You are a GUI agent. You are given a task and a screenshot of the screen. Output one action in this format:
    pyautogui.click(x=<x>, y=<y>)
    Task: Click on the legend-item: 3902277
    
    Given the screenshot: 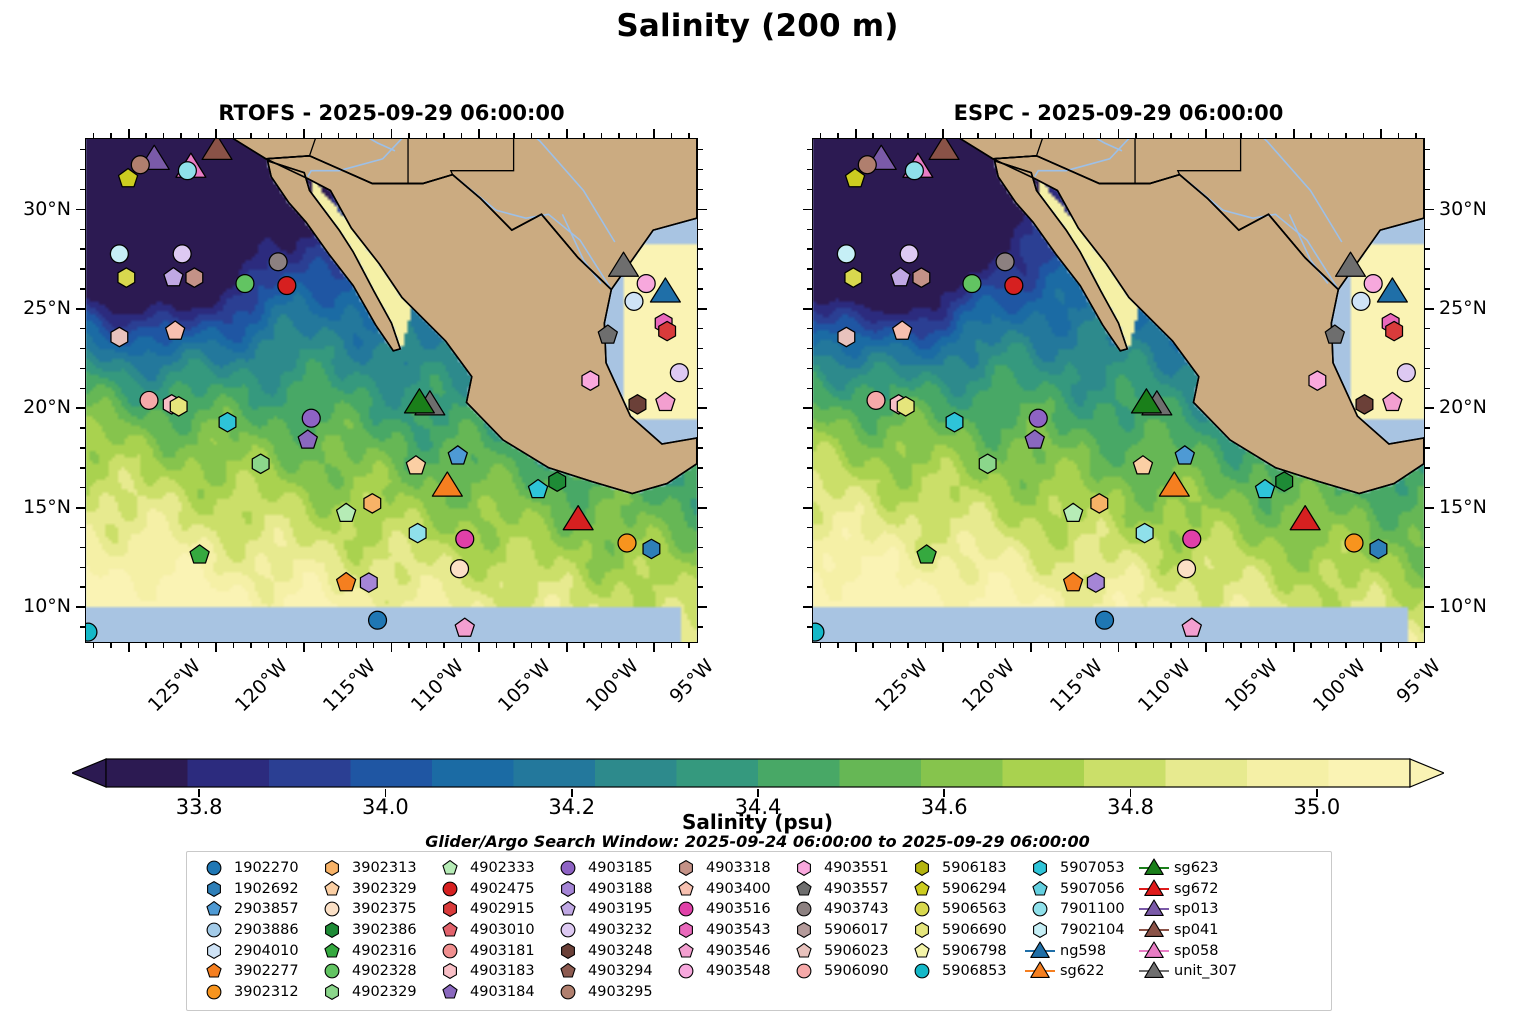 What is the action you would take?
    pyautogui.click(x=256, y=971)
    